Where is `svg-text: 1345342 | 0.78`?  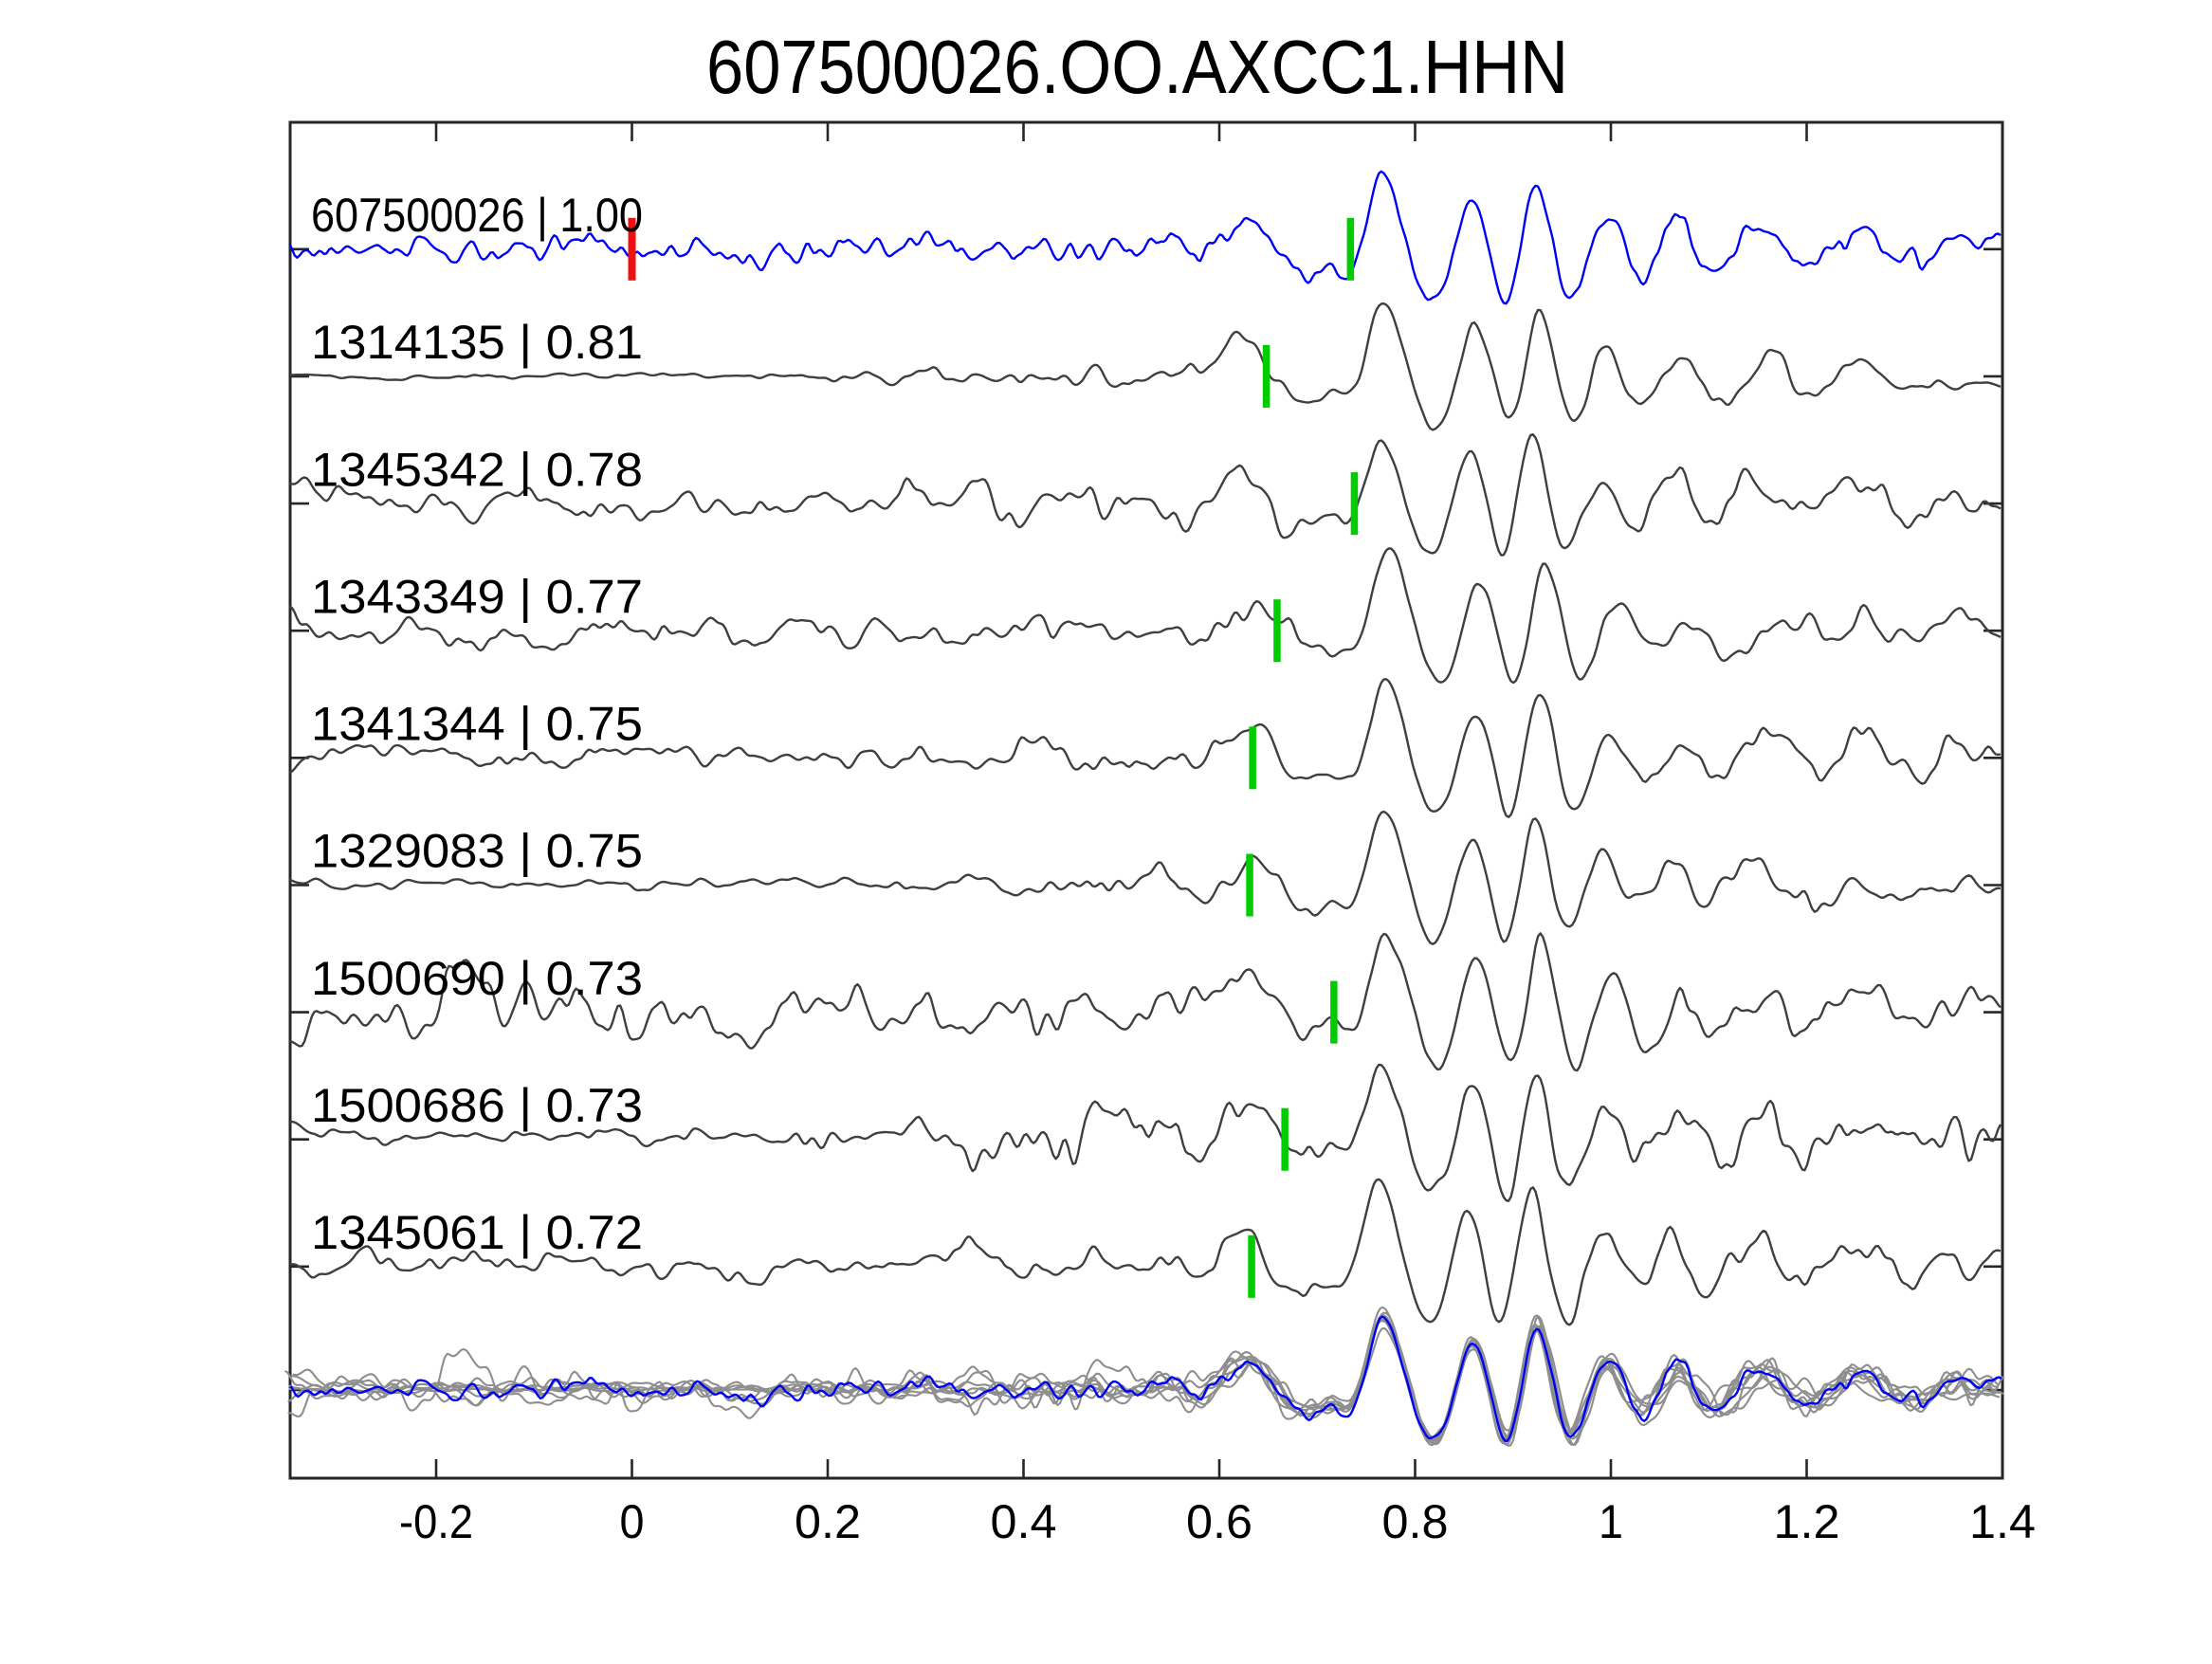 svg-text: 1345342 | 0.78 is located at coordinates (477, 469).